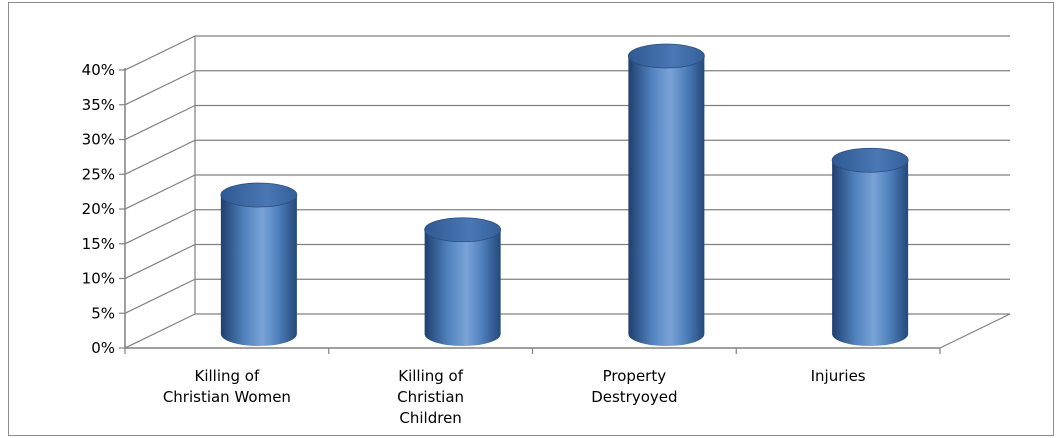 This screenshot has height=438, width=1058. Describe the element at coordinates (103, 348) in the screenshot. I see `y-tick-label: 0%` at that location.